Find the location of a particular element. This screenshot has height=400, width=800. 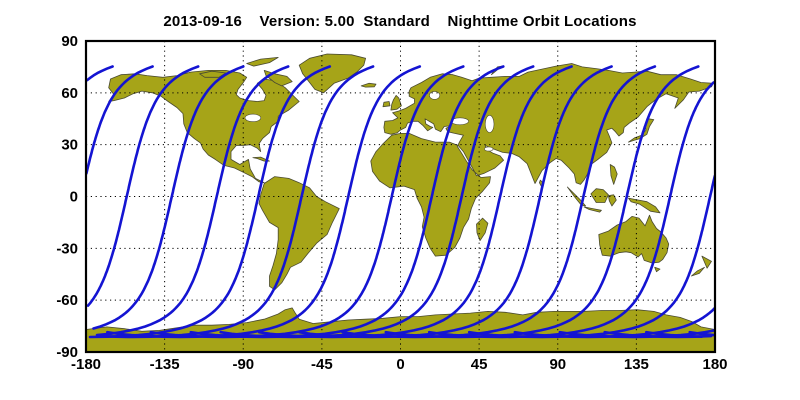

x-tick-label: 0 is located at coordinates (400, 364).